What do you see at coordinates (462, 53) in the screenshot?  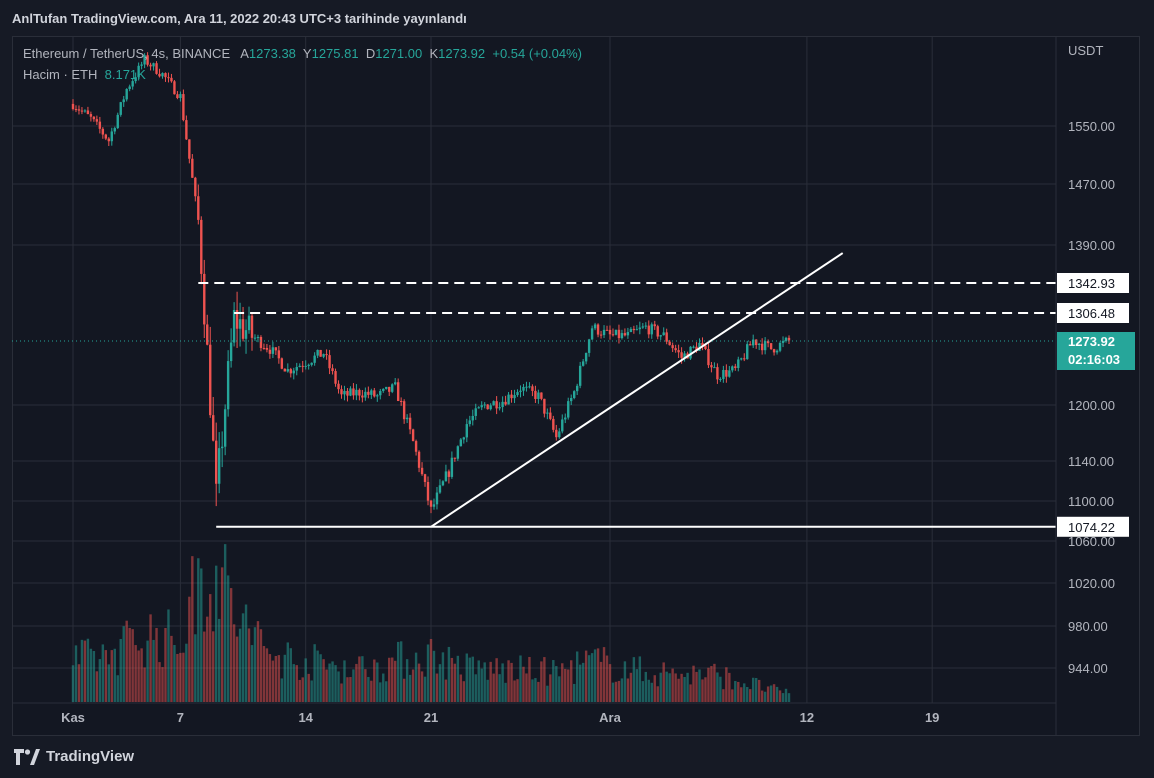 I see `close-value: 1273.92` at bounding box center [462, 53].